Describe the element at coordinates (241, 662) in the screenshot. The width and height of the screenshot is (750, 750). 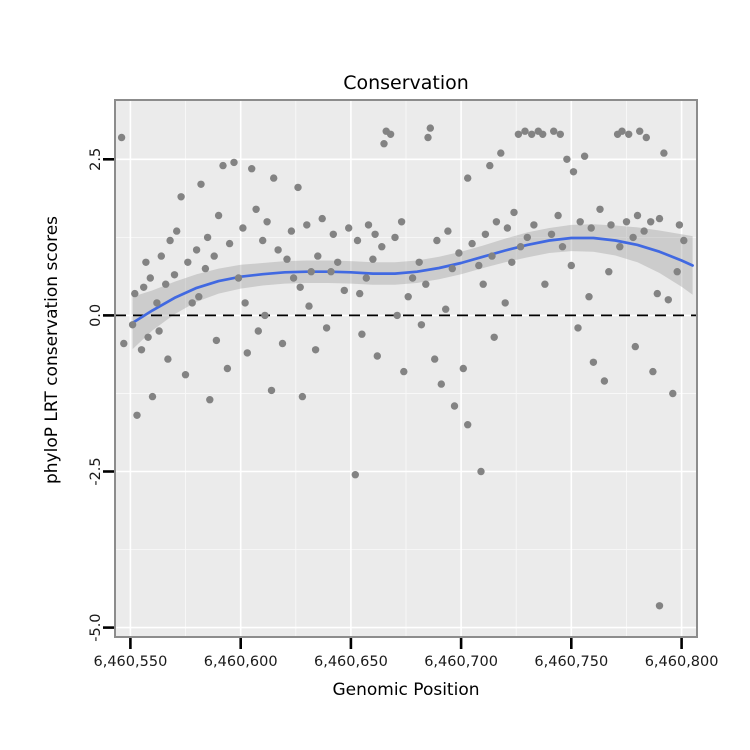
I see `svg-text: 6,460,600` at that location.